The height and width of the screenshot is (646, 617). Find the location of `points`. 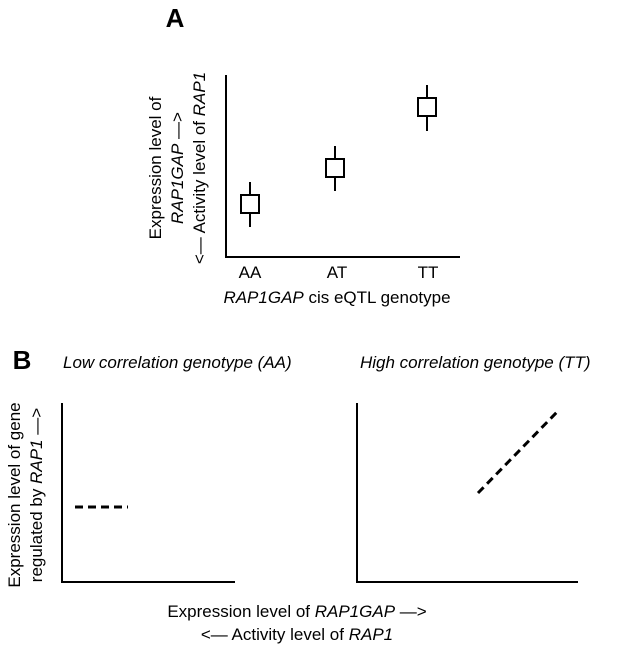

points is located at coordinates (338, 156).